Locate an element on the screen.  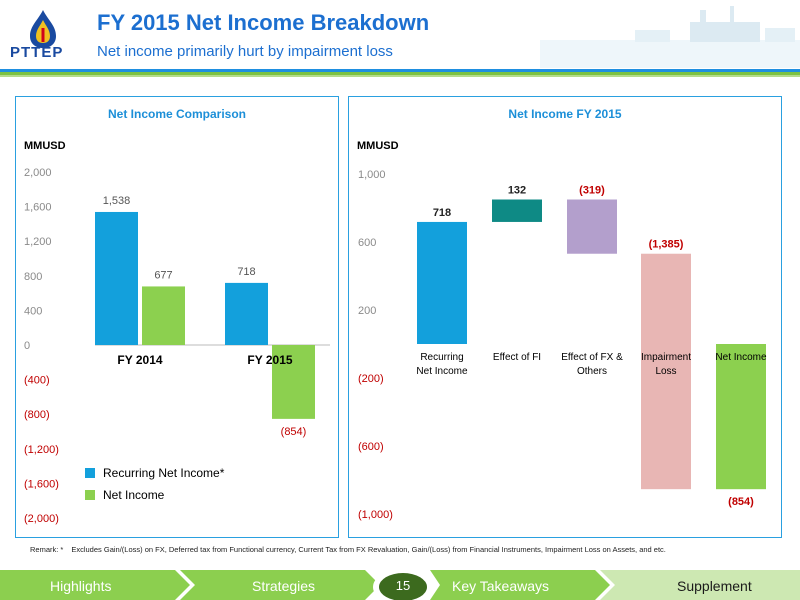
legend-label-net-income: Net Income is located at coordinates (134, 495).